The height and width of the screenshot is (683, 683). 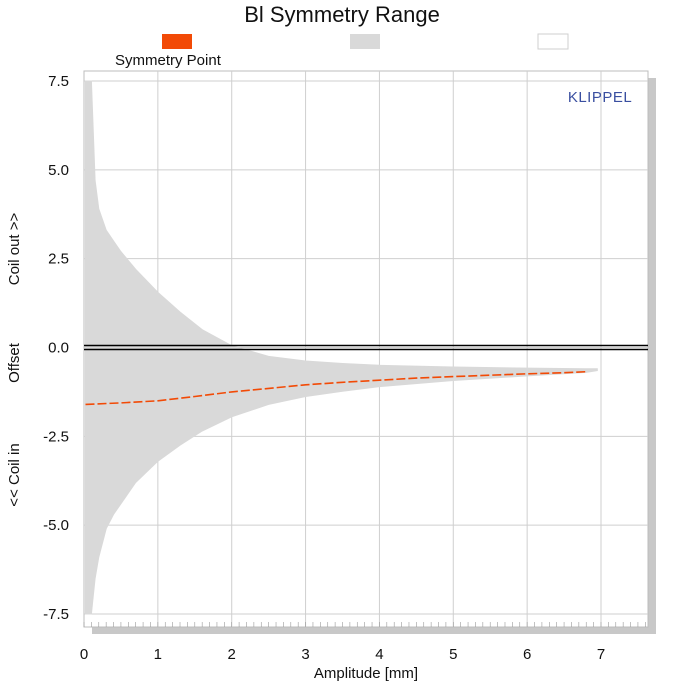 I want to click on legend-swatch-empty, so click(x=553, y=41).